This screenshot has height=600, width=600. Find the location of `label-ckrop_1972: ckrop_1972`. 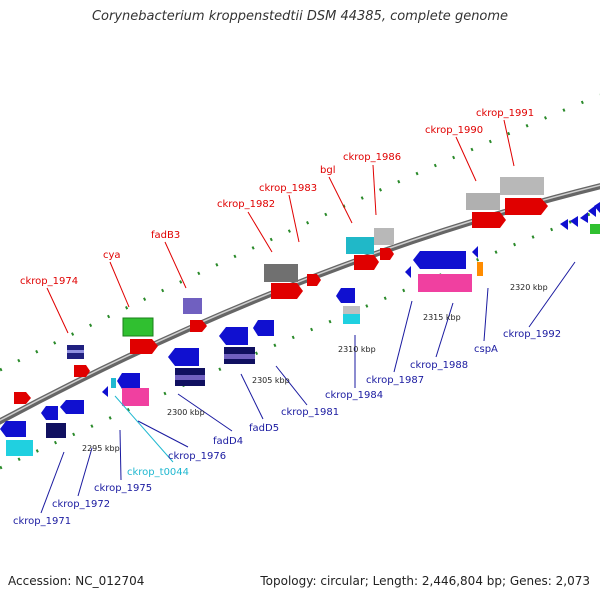

label-ckrop_1972: ckrop_1972 is located at coordinates (81, 504).